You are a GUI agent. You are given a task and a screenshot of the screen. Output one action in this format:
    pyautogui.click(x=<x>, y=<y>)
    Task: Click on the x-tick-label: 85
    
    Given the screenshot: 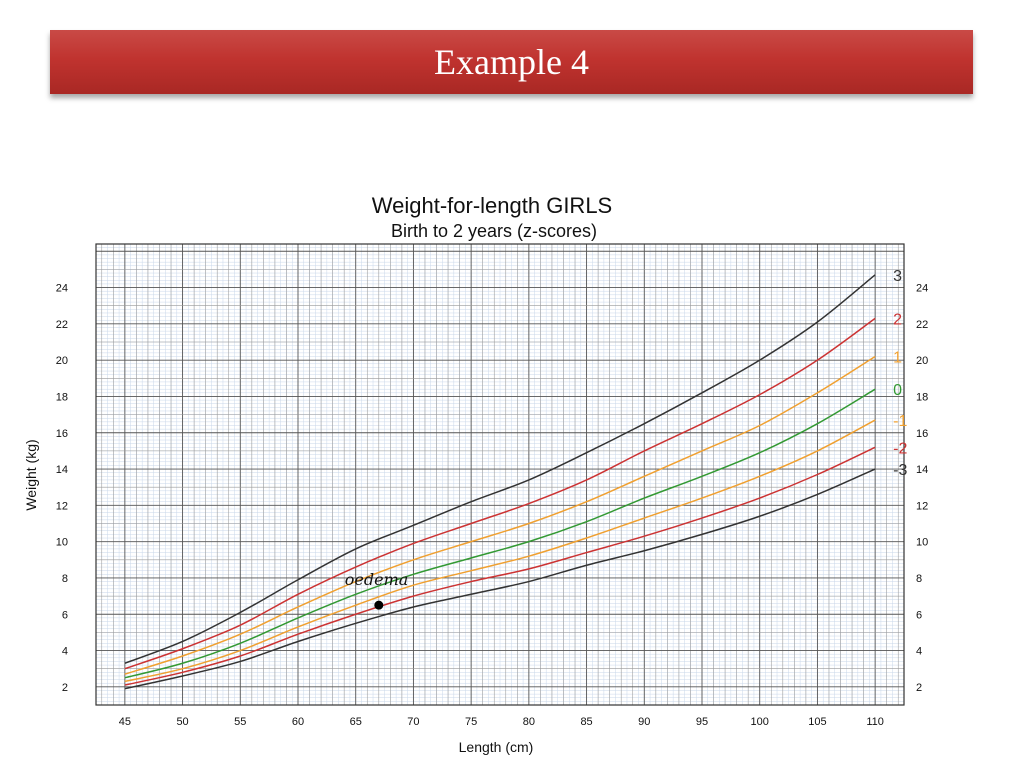 What is the action you would take?
    pyautogui.click(x=586, y=722)
    